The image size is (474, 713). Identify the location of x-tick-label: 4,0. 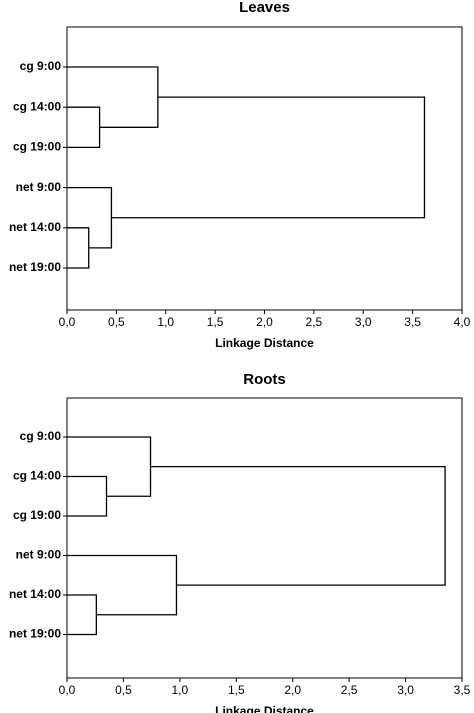
(462, 322).